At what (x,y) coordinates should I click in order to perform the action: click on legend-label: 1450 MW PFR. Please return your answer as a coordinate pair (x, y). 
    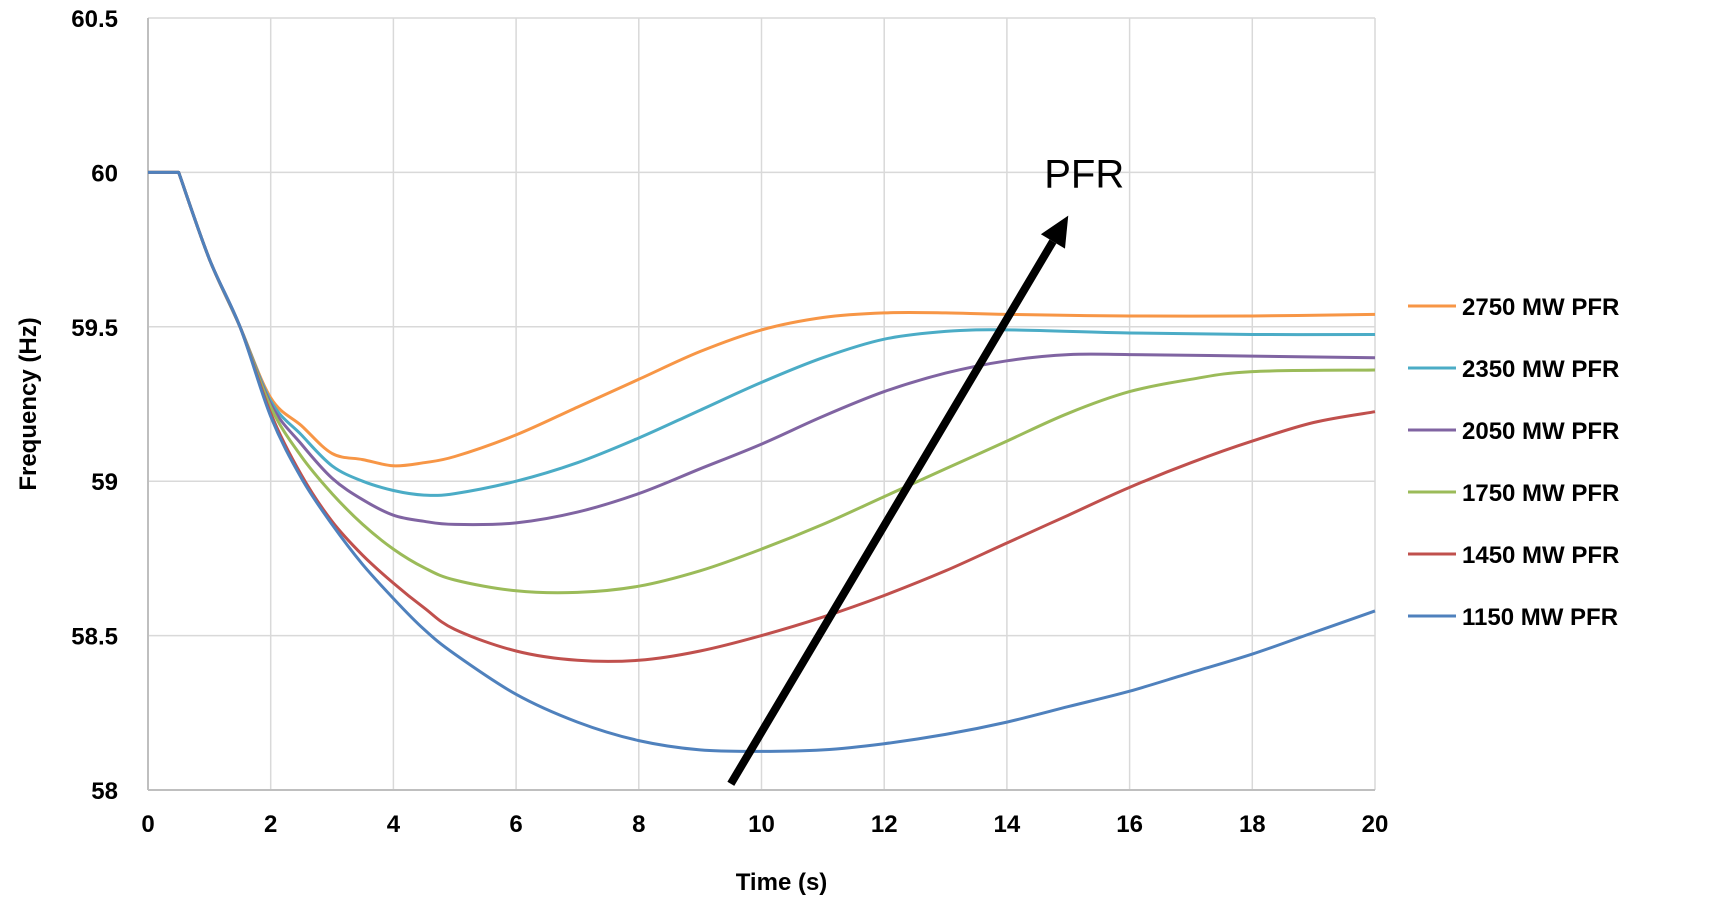
    Looking at the image, I should click on (1540, 555).